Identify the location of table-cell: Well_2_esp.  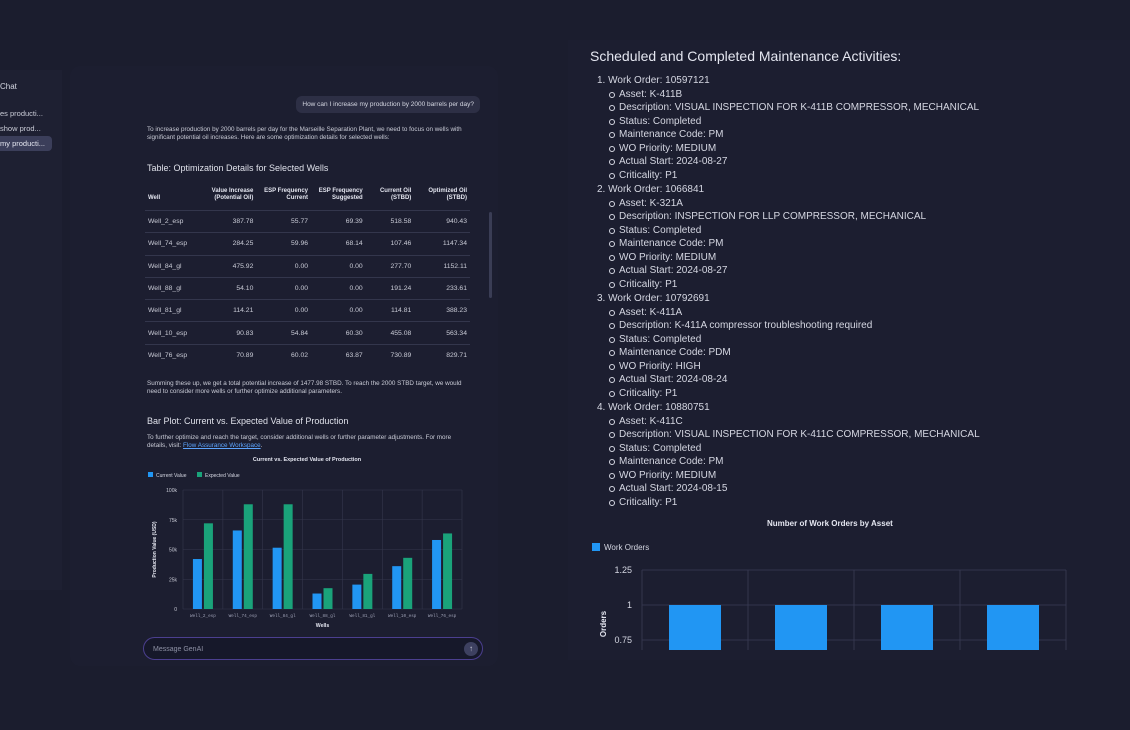
(174, 221).